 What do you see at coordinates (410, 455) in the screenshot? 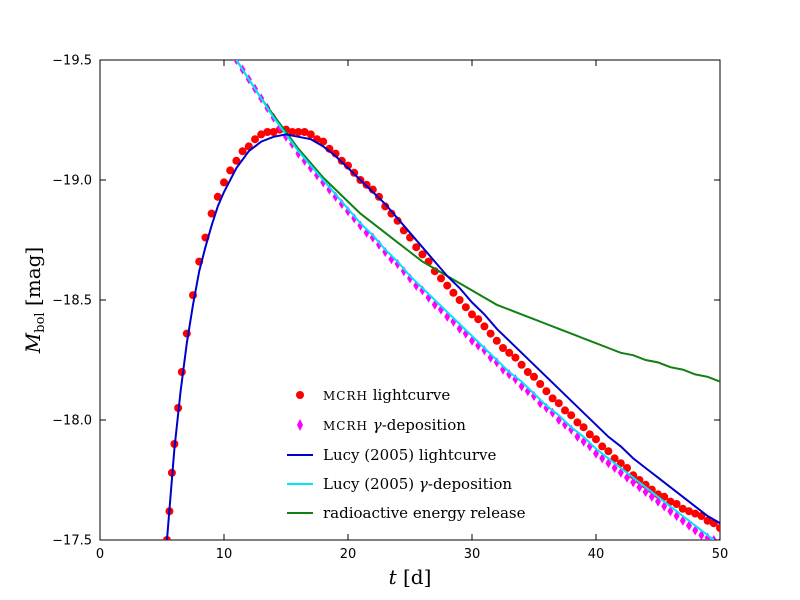
I see `legend-label-lucy-lightcurve: Lucy (2005) lightcurve` at bounding box center [410, 455].